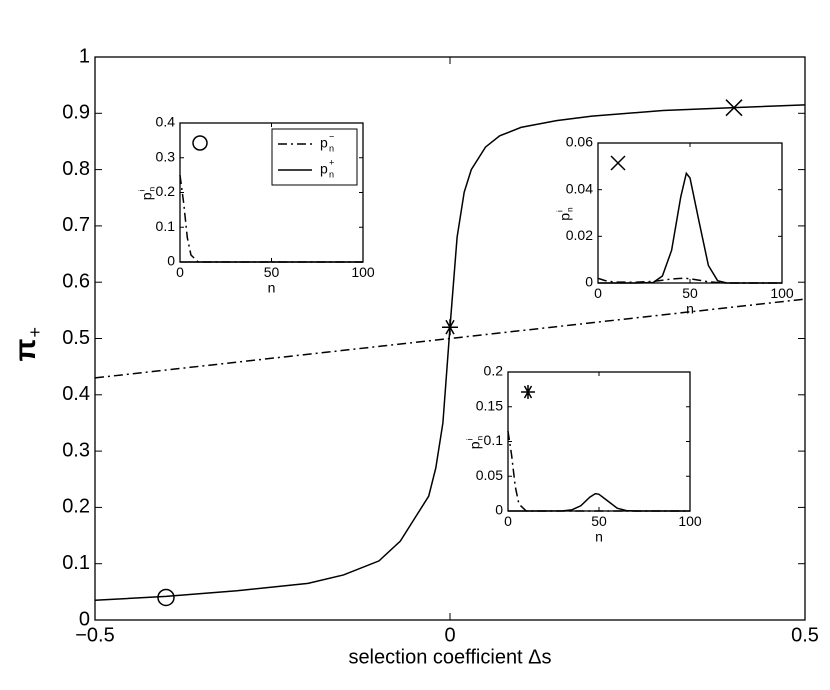 This screenshot has width=830, height=690. Describe the element at coordinates (314, 157) in the screenshot. I see `legend-box` at that location.